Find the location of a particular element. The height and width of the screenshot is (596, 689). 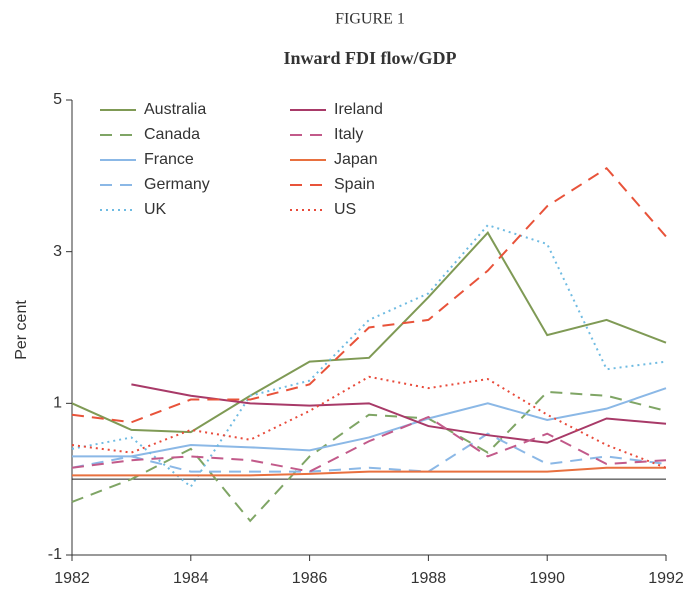

y-tick-label: 1 is located at coordinates (57, 403).